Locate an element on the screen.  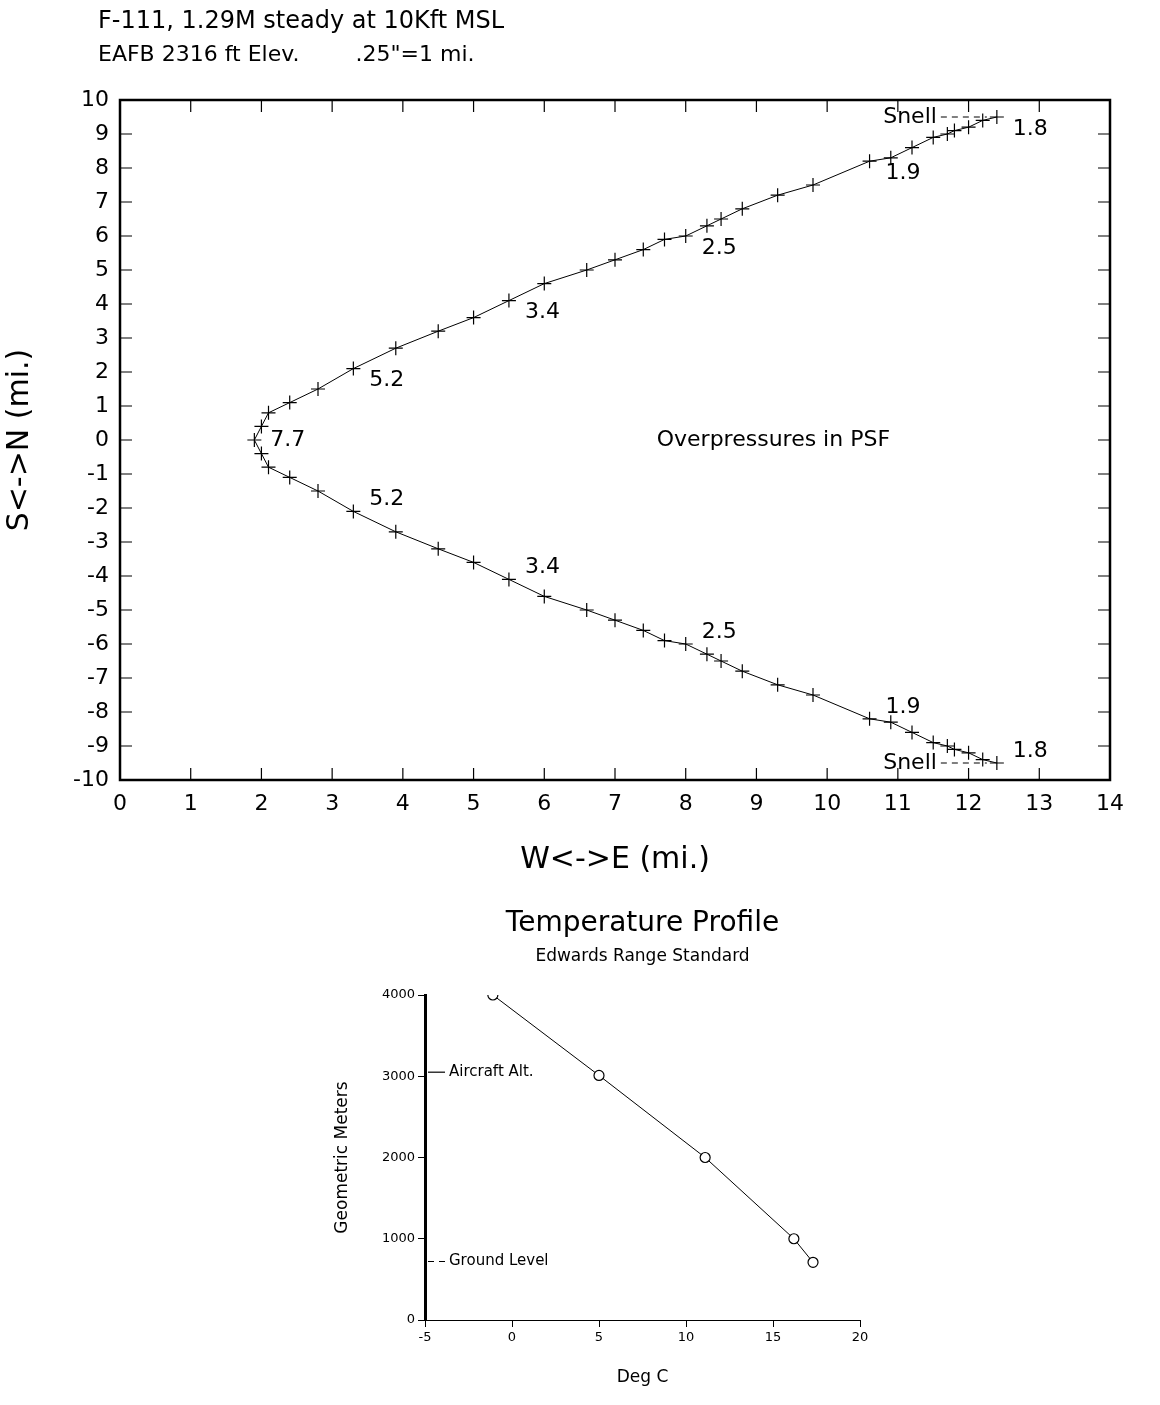
x-tick-label: 6 is located at coordinates (544, 802).